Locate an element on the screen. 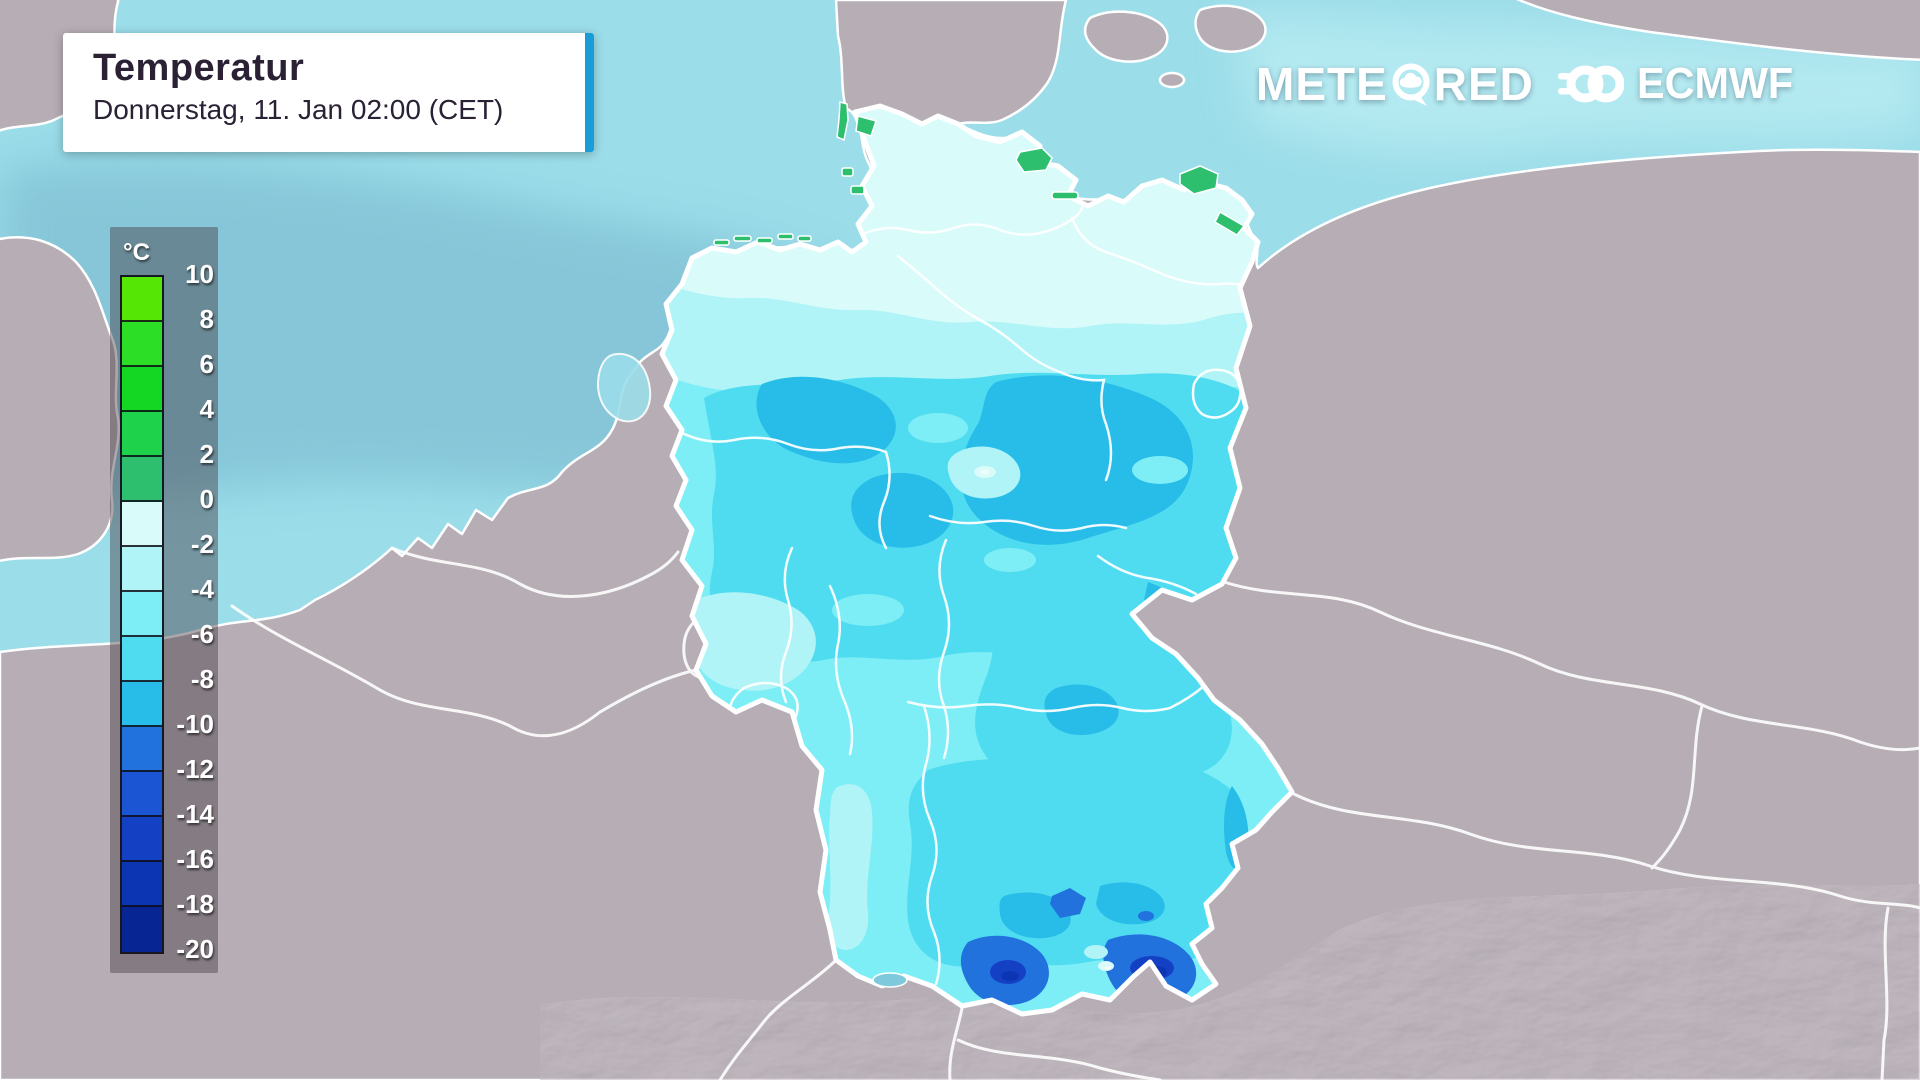  berlin-outline is located at coordinates (1216, 393).